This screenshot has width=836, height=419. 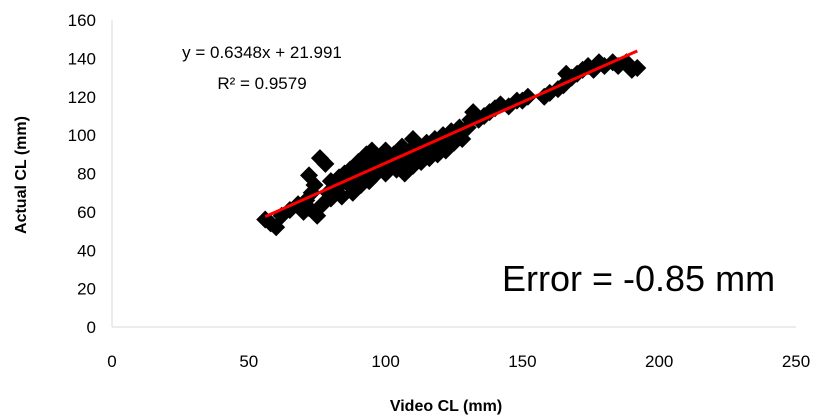 What do you see at coordinates (659, 361) in the screenshot?
I see `x-tick-label: 200` at bounding box center [659, 361].